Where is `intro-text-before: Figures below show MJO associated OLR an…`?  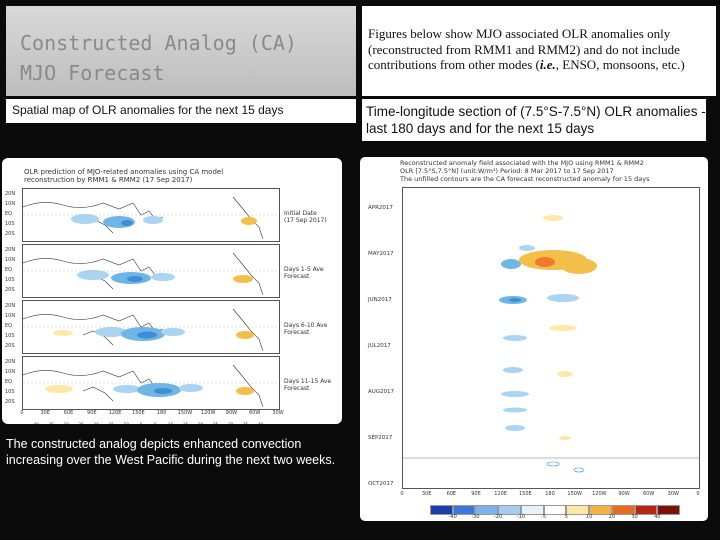
intro-text-before: Figures below show MJO associated OLR an… is located at coordinates (524, 49).